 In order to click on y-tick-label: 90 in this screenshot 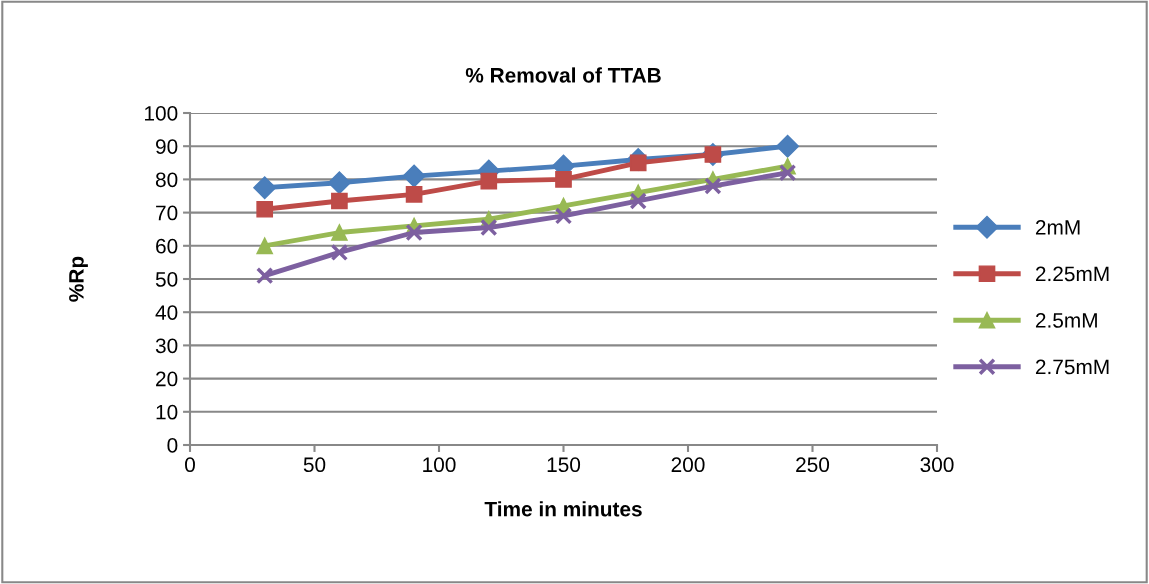, I will do `click(167, 146)`.